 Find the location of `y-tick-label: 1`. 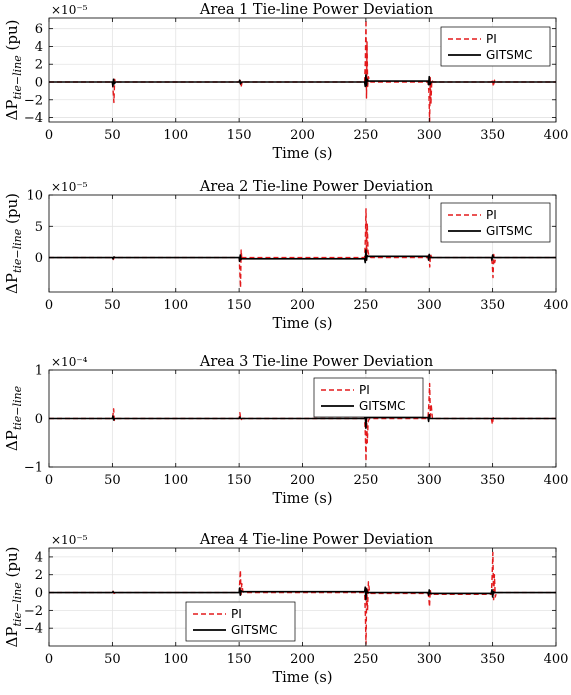

y-tick-label: 1 is located at coordinates (39, 371).